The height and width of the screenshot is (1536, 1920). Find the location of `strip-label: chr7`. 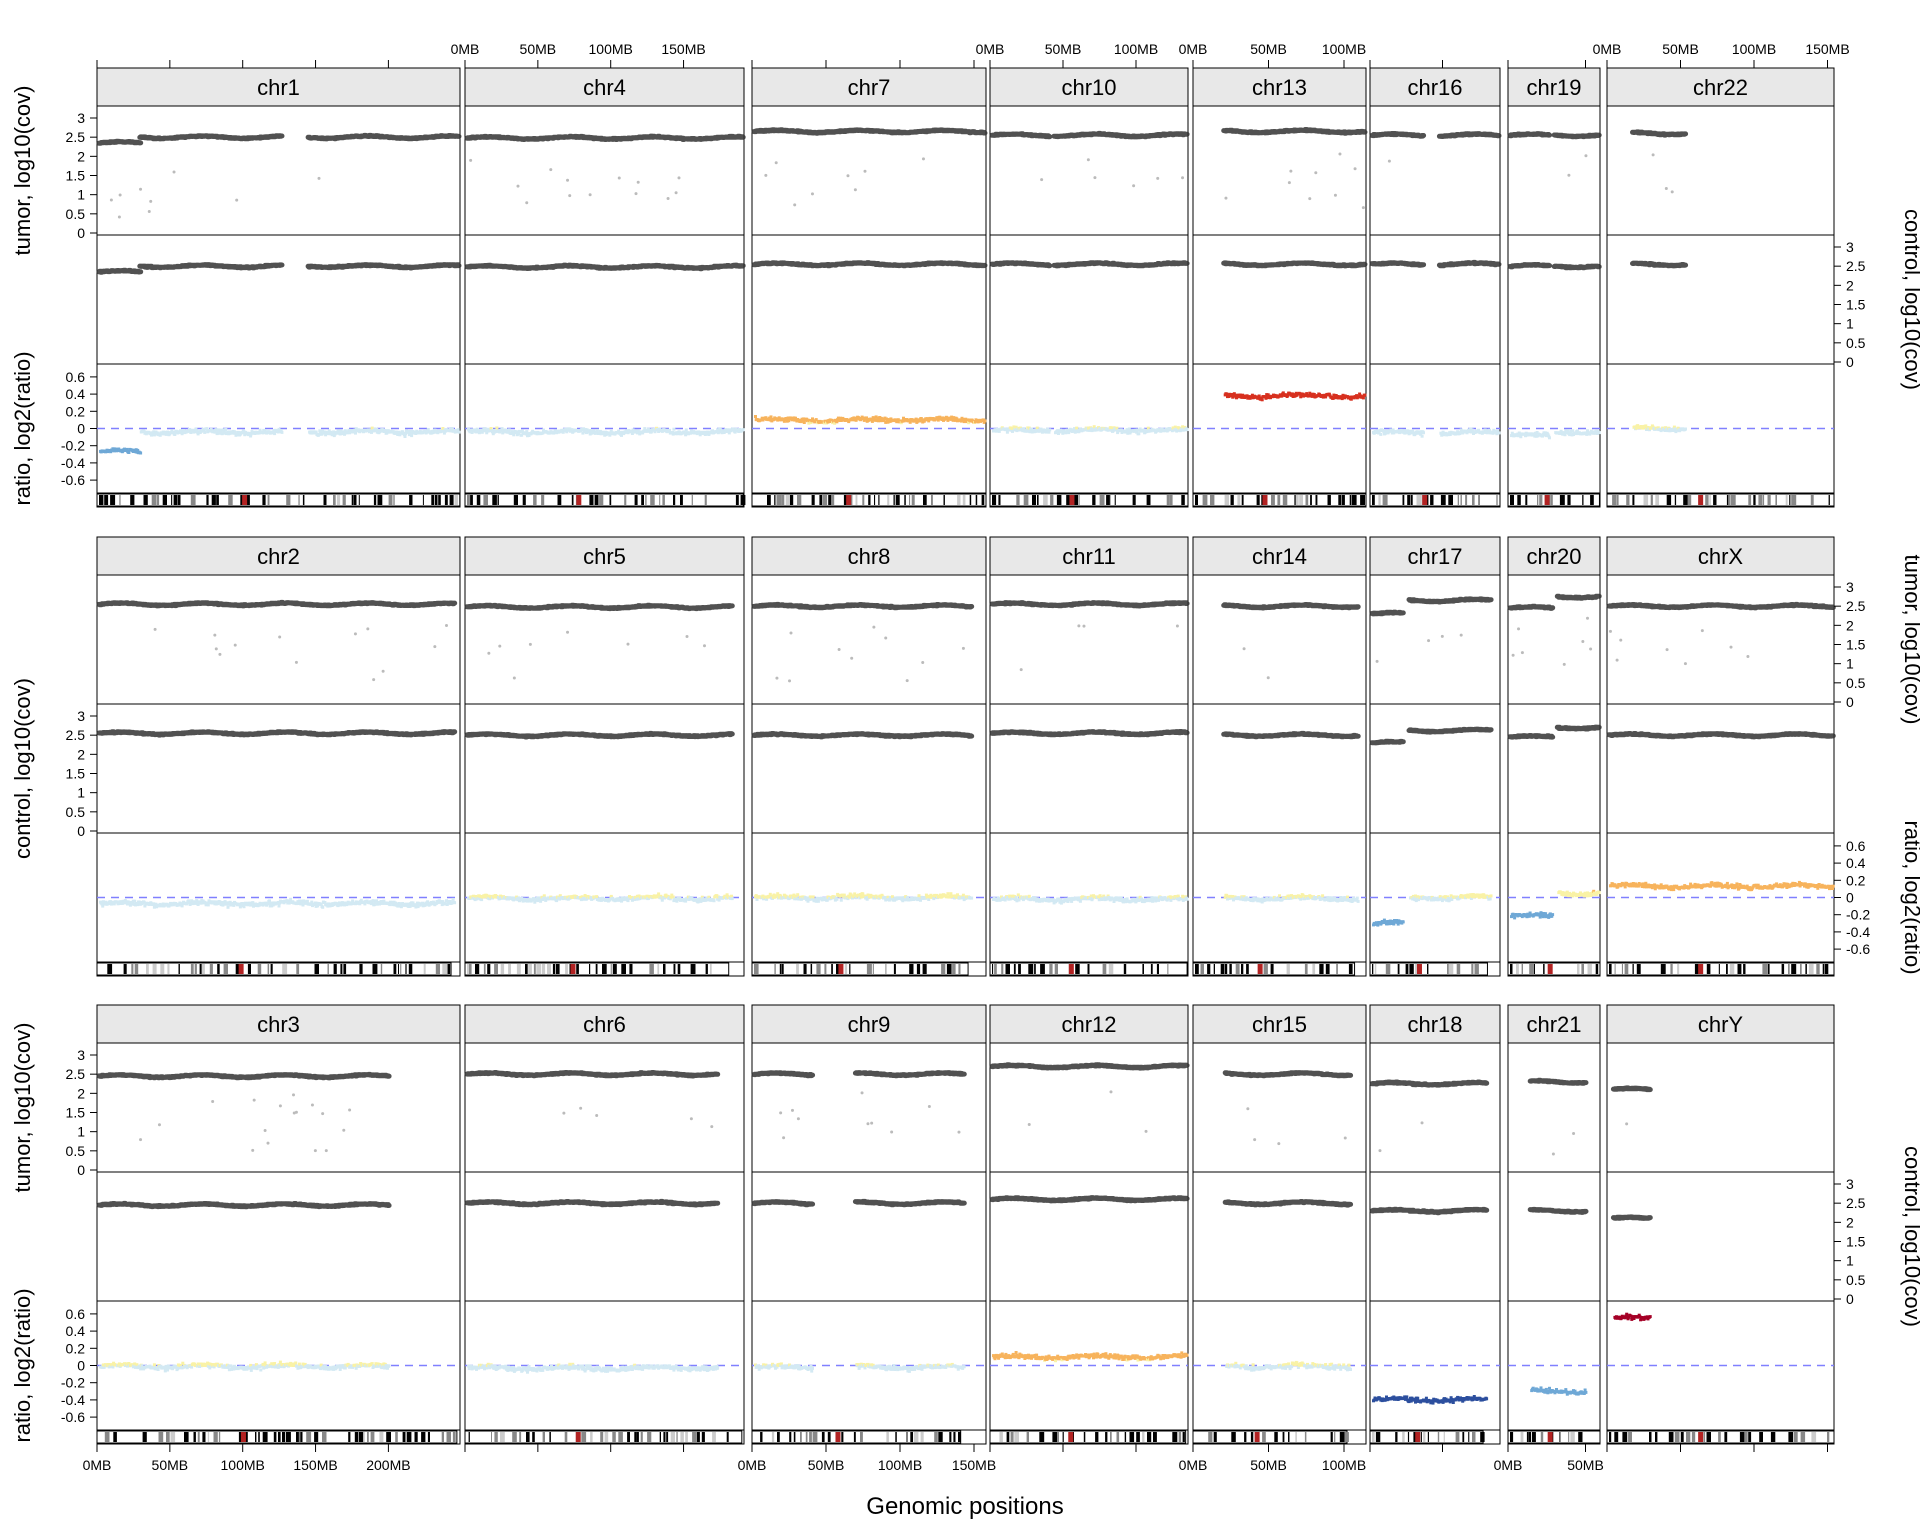

strip-label: chr7 is located at coordinates (869, 87).